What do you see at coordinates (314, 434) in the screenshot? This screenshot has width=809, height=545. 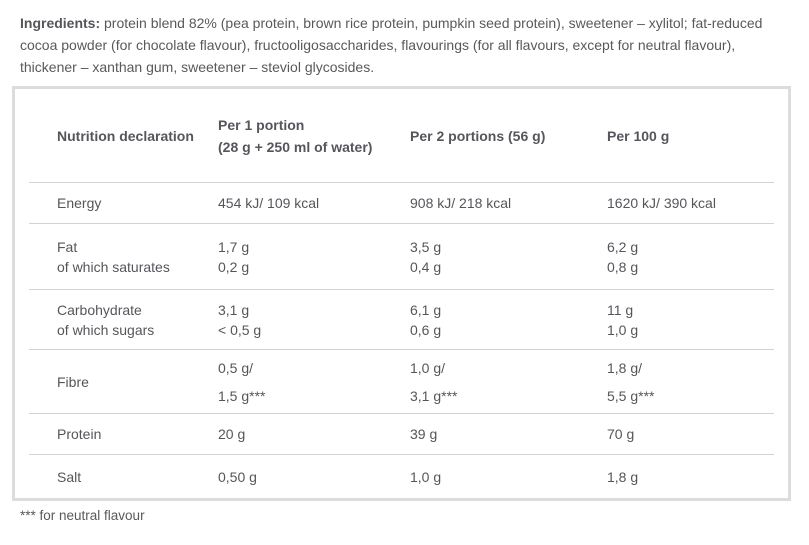 I see `protein-per-1-portion: 20 g` at bounding box center [314, 434].